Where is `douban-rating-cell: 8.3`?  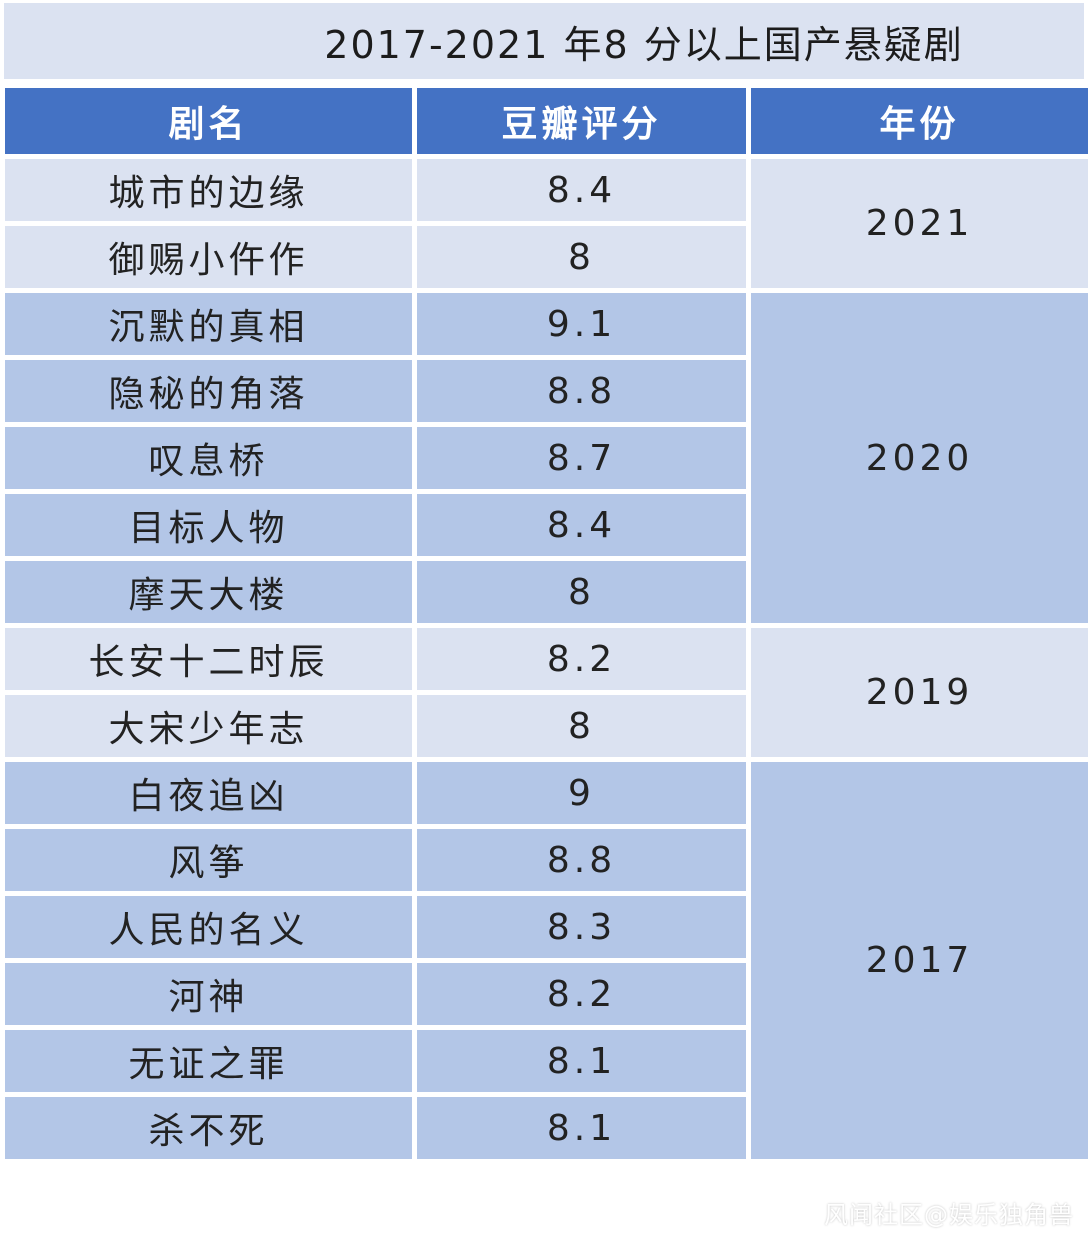
douban-rating-cell: 8.3 is located at coordinates (581, 927).